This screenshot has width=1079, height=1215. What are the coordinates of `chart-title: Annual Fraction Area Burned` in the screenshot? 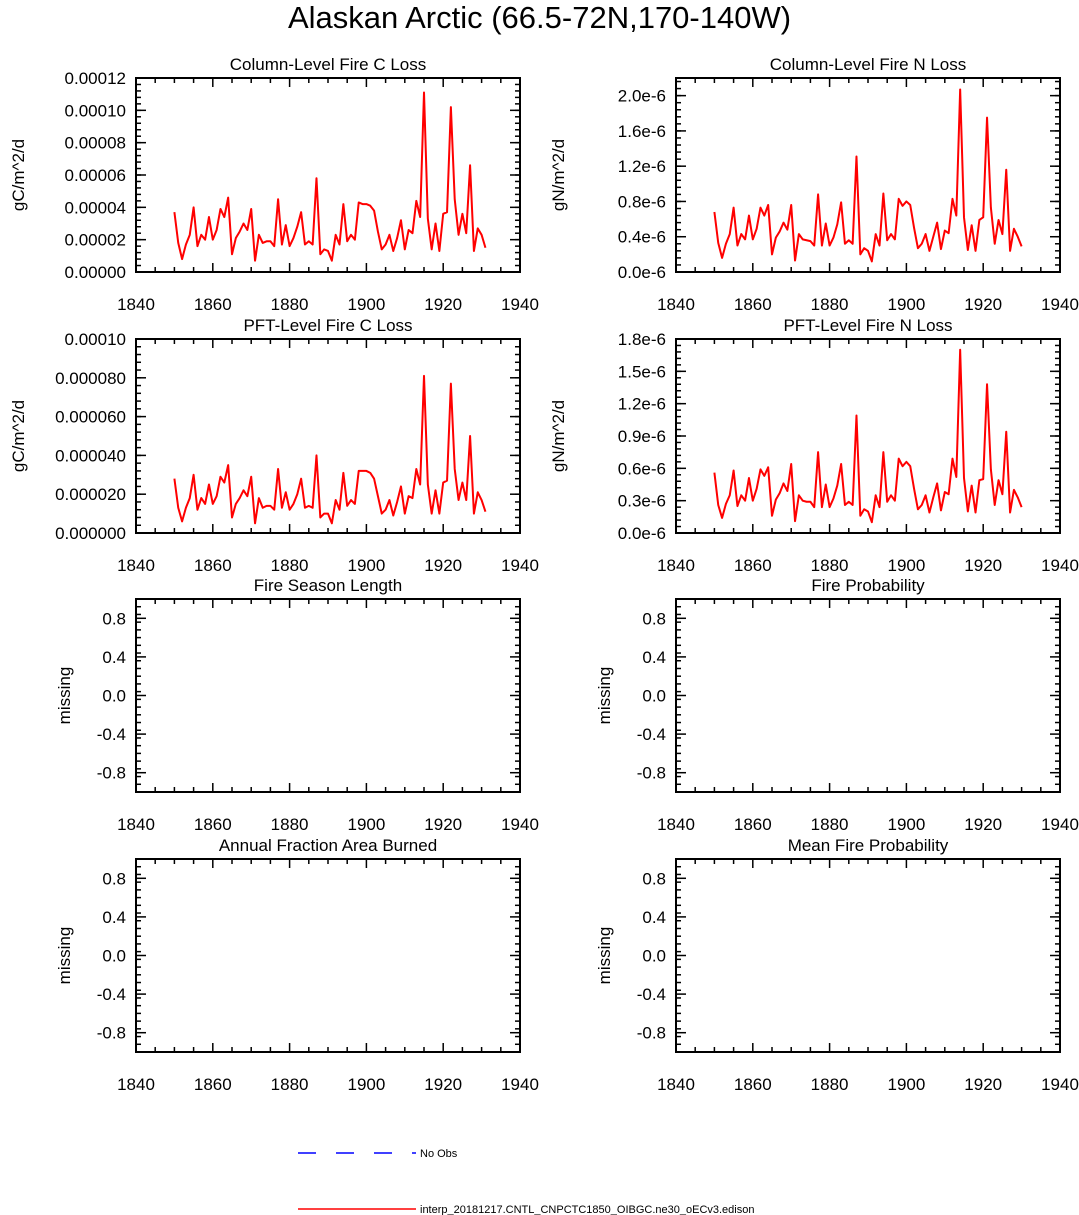 It's located at (328, 845).